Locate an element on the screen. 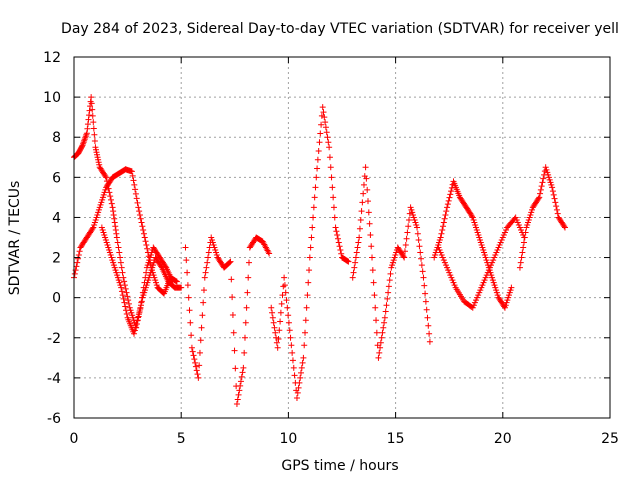 The width and height of the screenshot is (640, 480). y-tick-label: -6 is located at coordinates (54, 419).